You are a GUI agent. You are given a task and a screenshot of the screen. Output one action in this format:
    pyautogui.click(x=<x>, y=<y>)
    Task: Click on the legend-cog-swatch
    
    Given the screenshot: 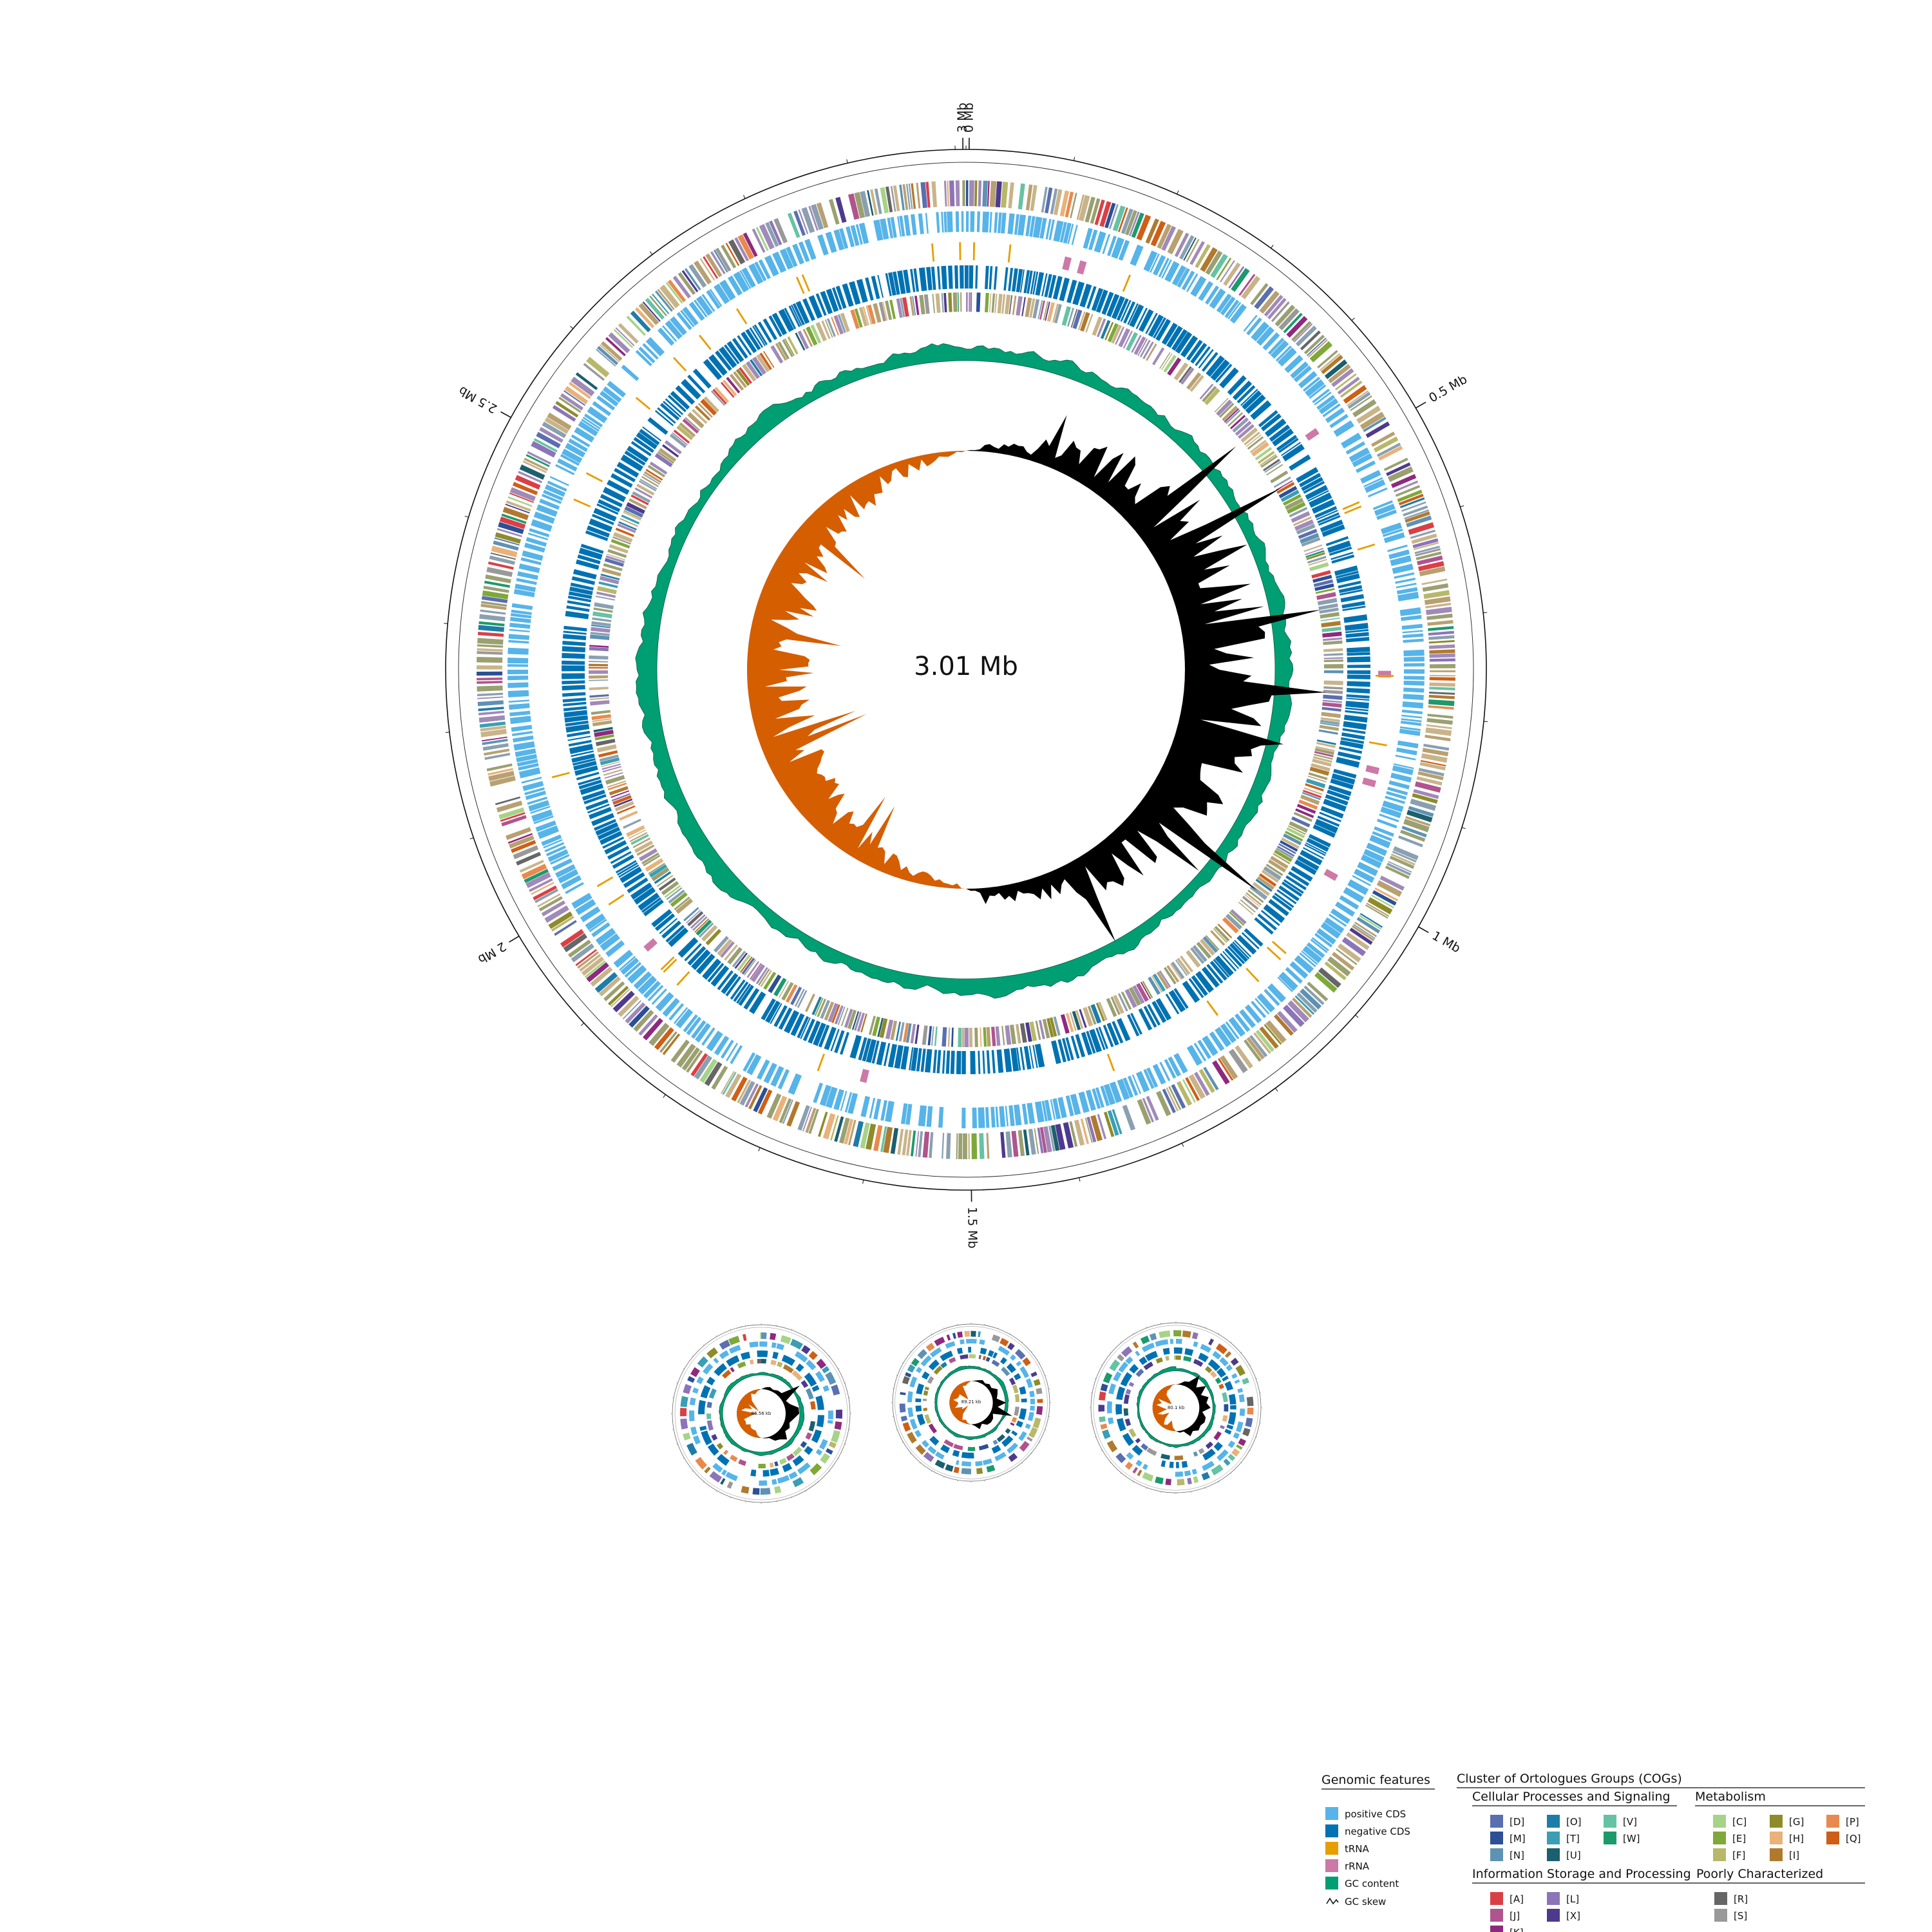 What is the action you would take?
    pyautogui.click(x=1554, y=1855)
    